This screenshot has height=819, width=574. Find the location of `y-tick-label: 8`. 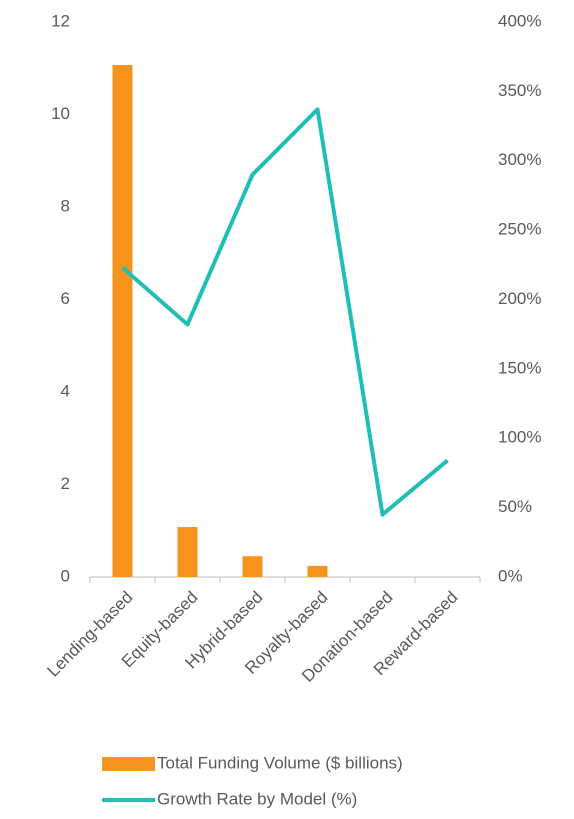

y-tick-label: 8 is located at coordinates (65, 205).